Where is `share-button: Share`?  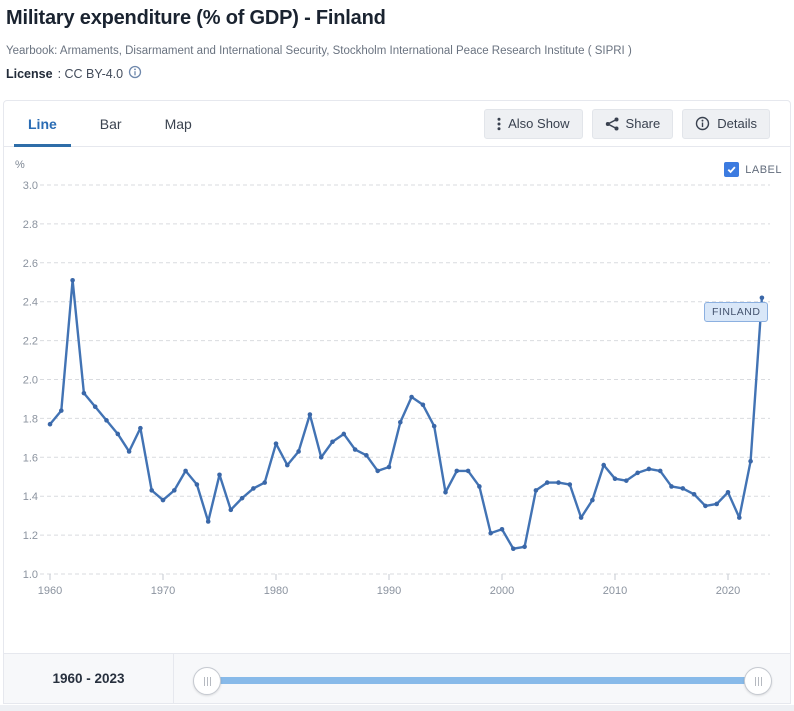
share-button: Share is located at coordinates (632, 123).